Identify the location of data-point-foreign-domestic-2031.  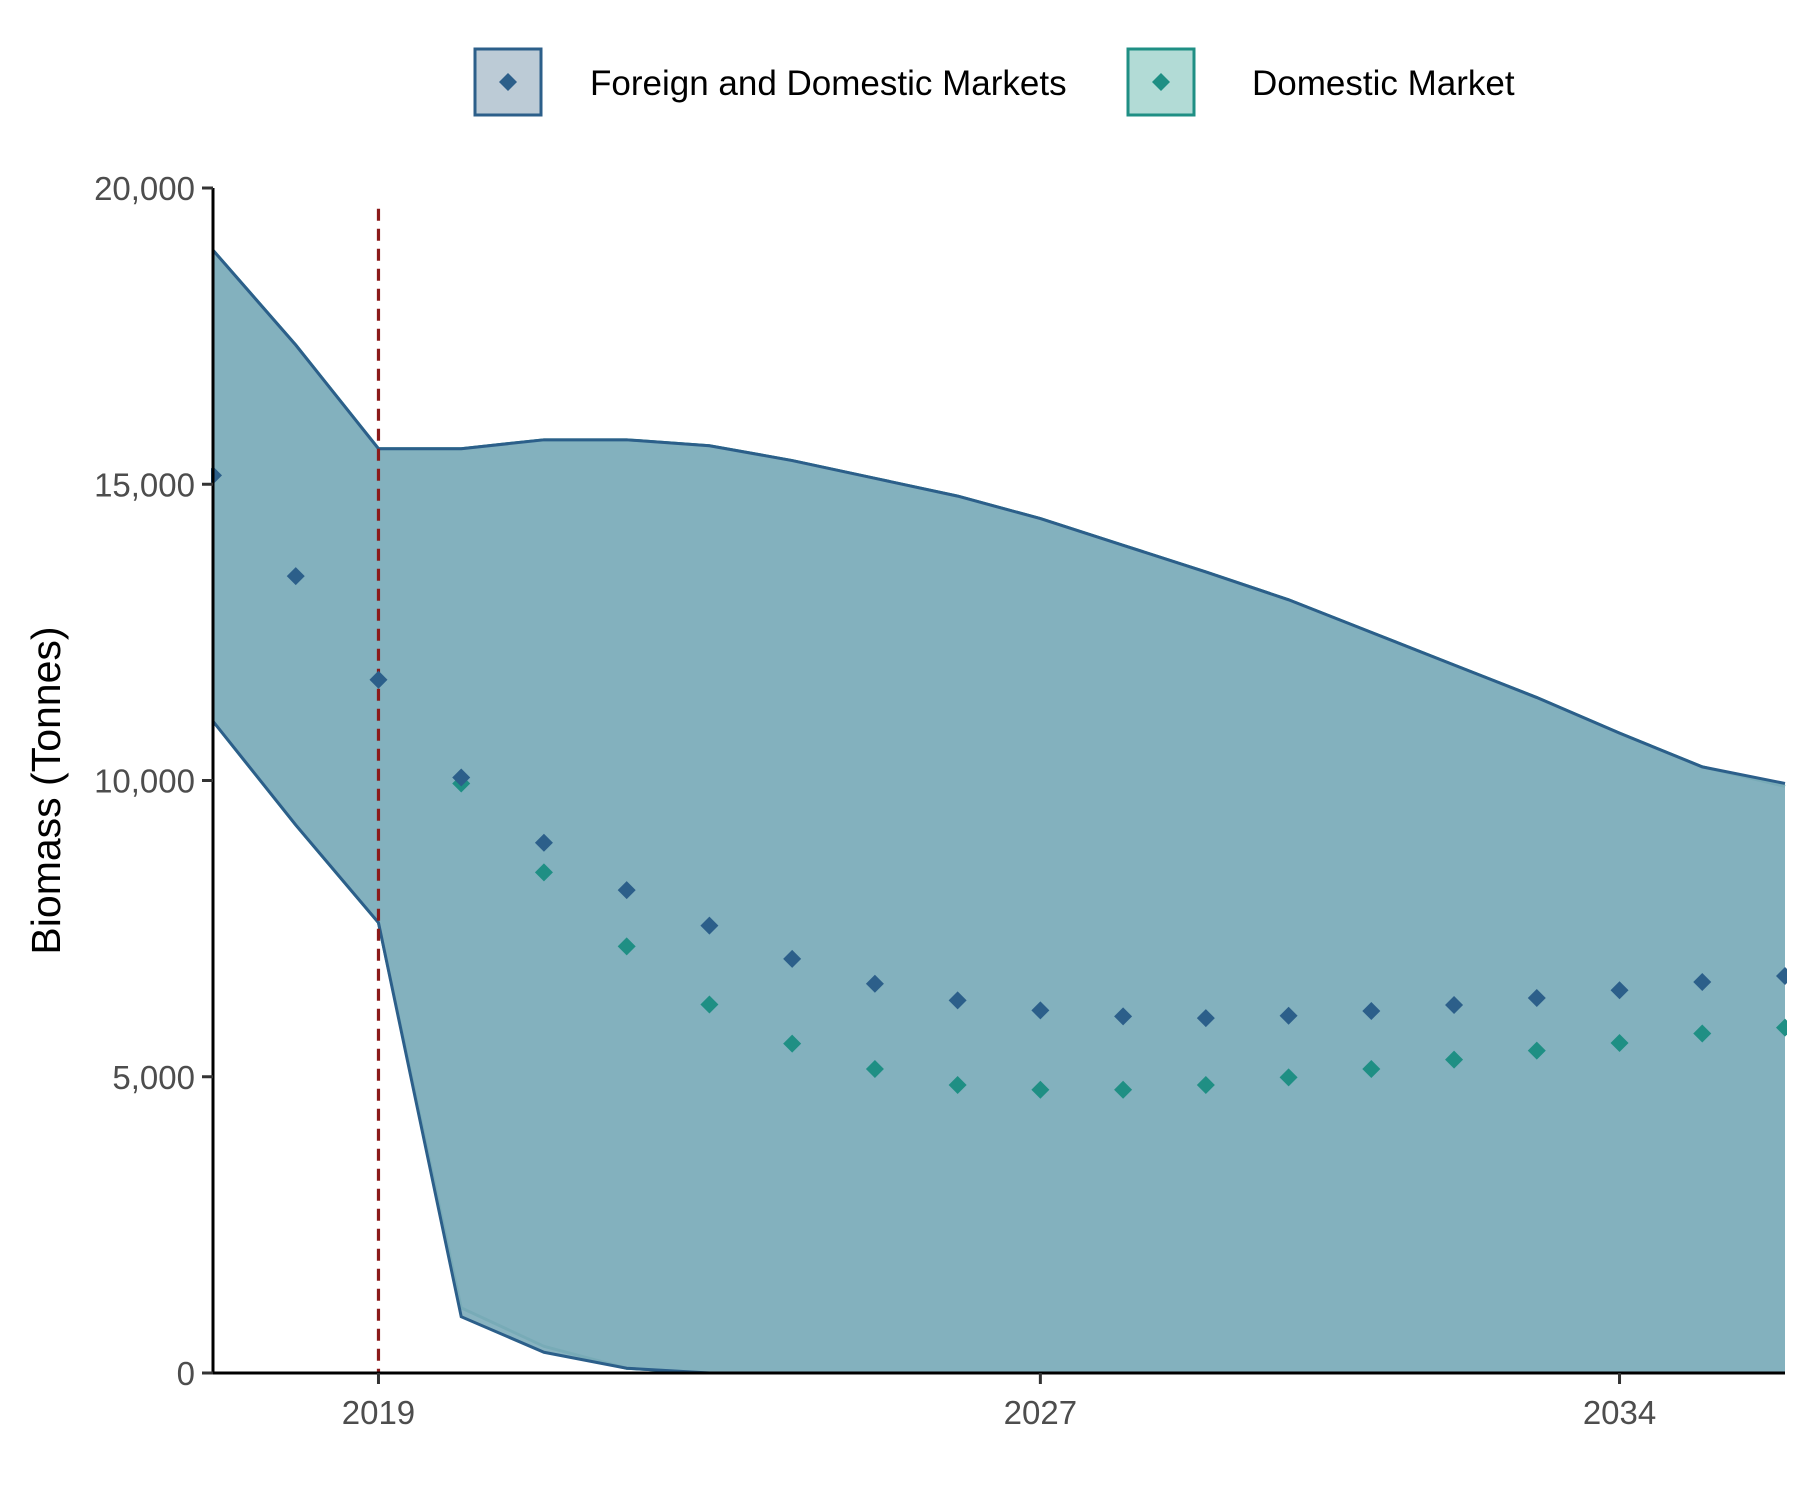
(1371, 1010).